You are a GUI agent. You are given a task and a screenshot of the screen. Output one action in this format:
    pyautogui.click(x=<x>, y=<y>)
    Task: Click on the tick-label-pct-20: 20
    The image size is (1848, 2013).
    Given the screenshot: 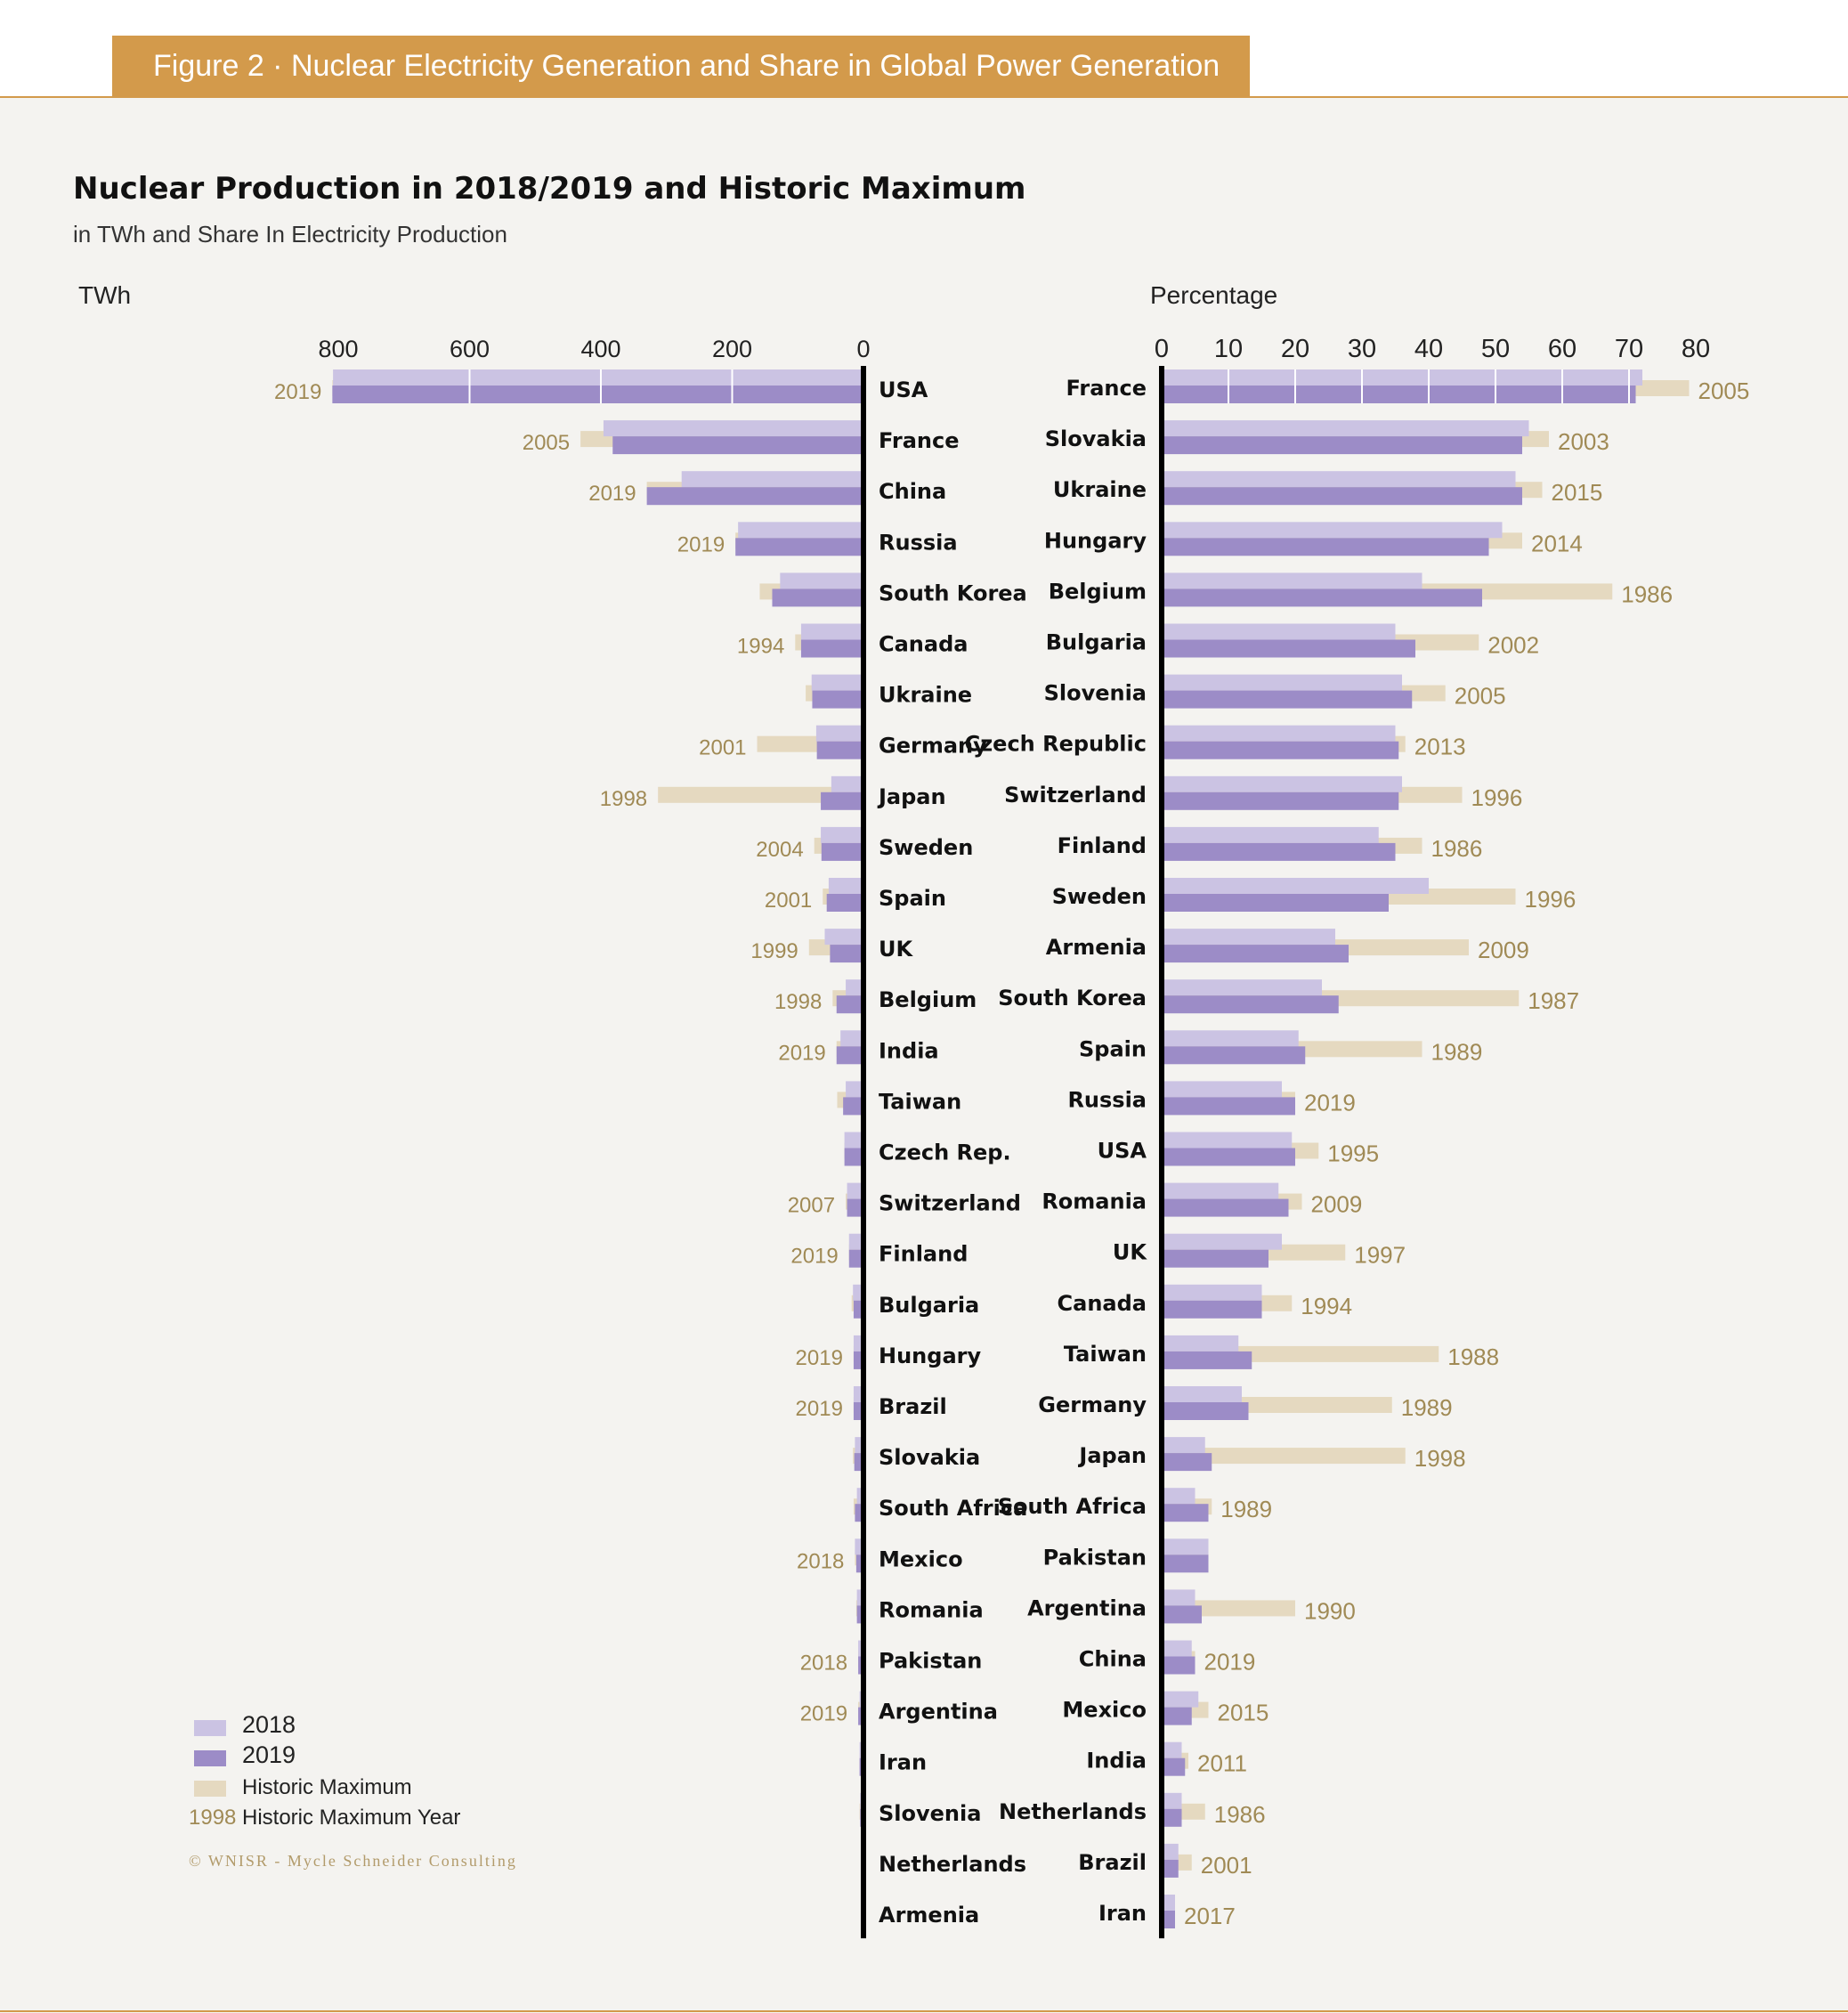 What is the action you would take?
    pyautogui.click(x=1295, y=349)
    